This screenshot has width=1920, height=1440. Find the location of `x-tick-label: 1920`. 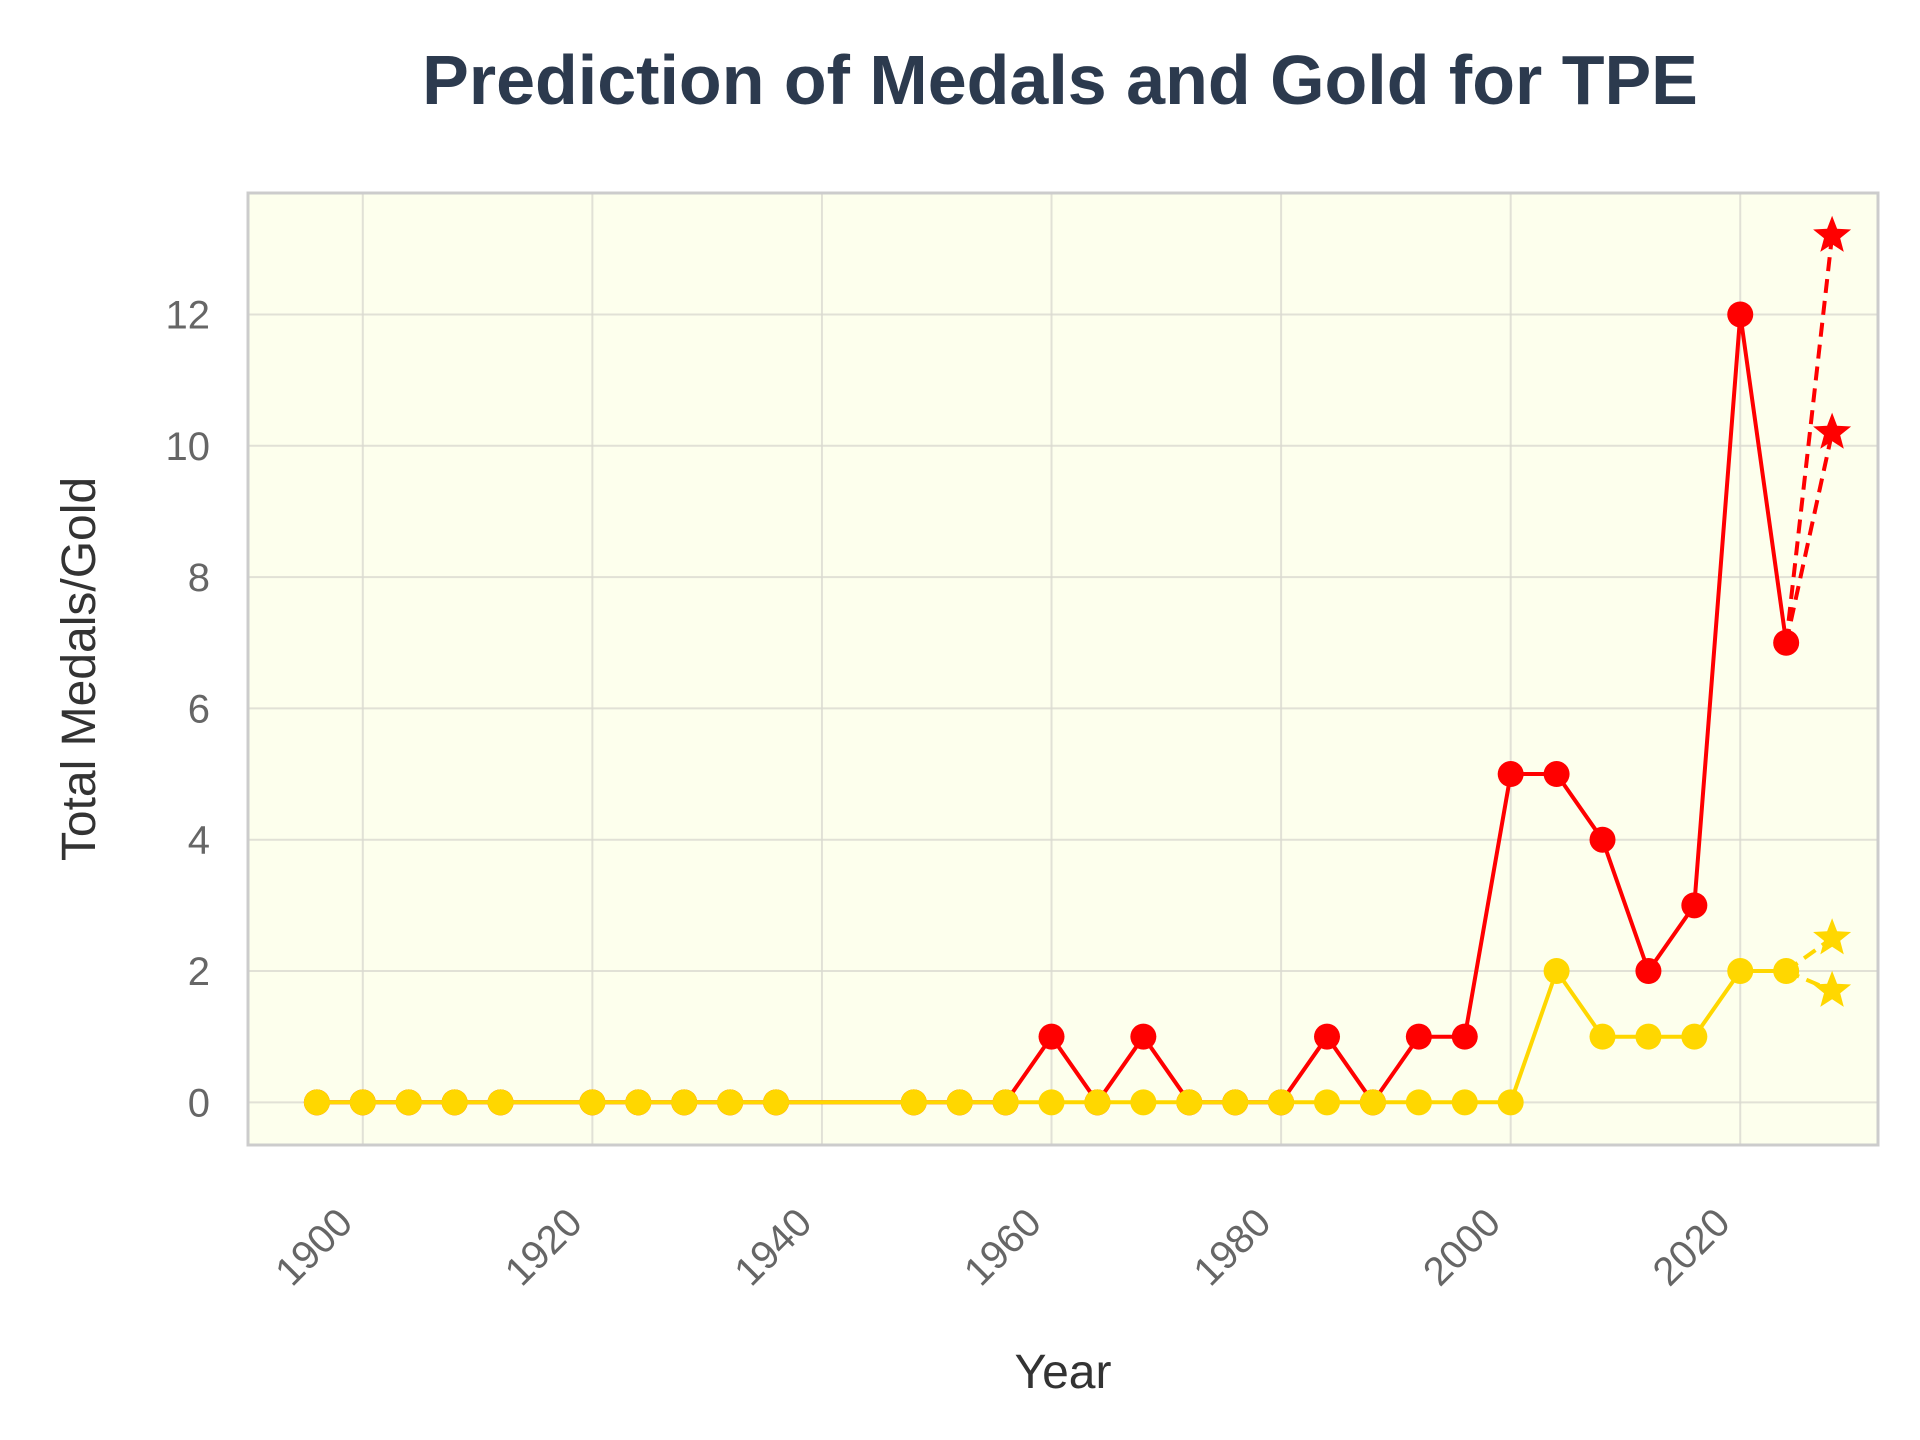

x-tick-label: 1920 is located at coordinates (544, 1247).